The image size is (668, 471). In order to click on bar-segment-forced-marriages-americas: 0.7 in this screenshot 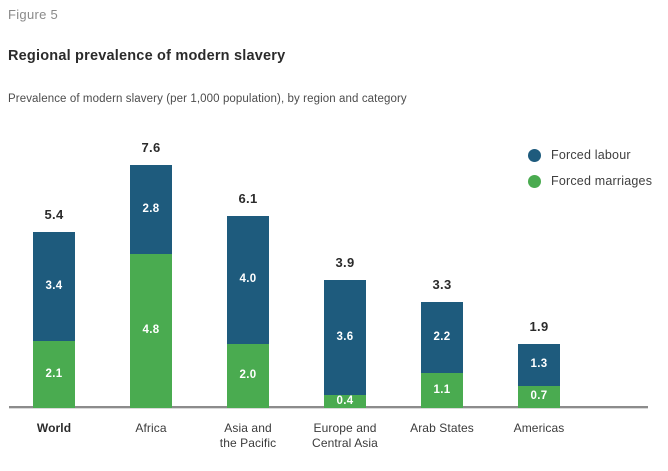, I will do `click(539, 396)`.